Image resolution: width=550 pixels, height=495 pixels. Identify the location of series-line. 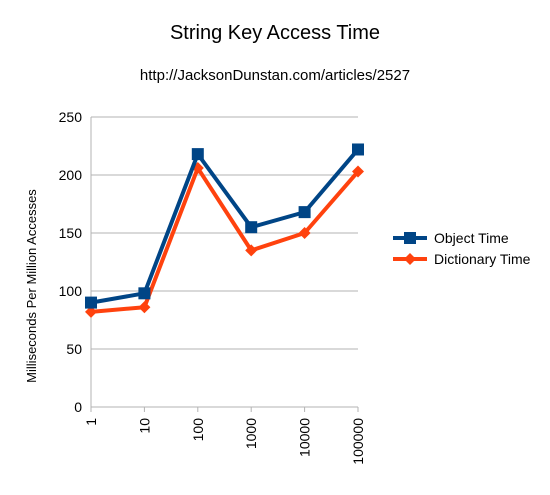
(224, 240).